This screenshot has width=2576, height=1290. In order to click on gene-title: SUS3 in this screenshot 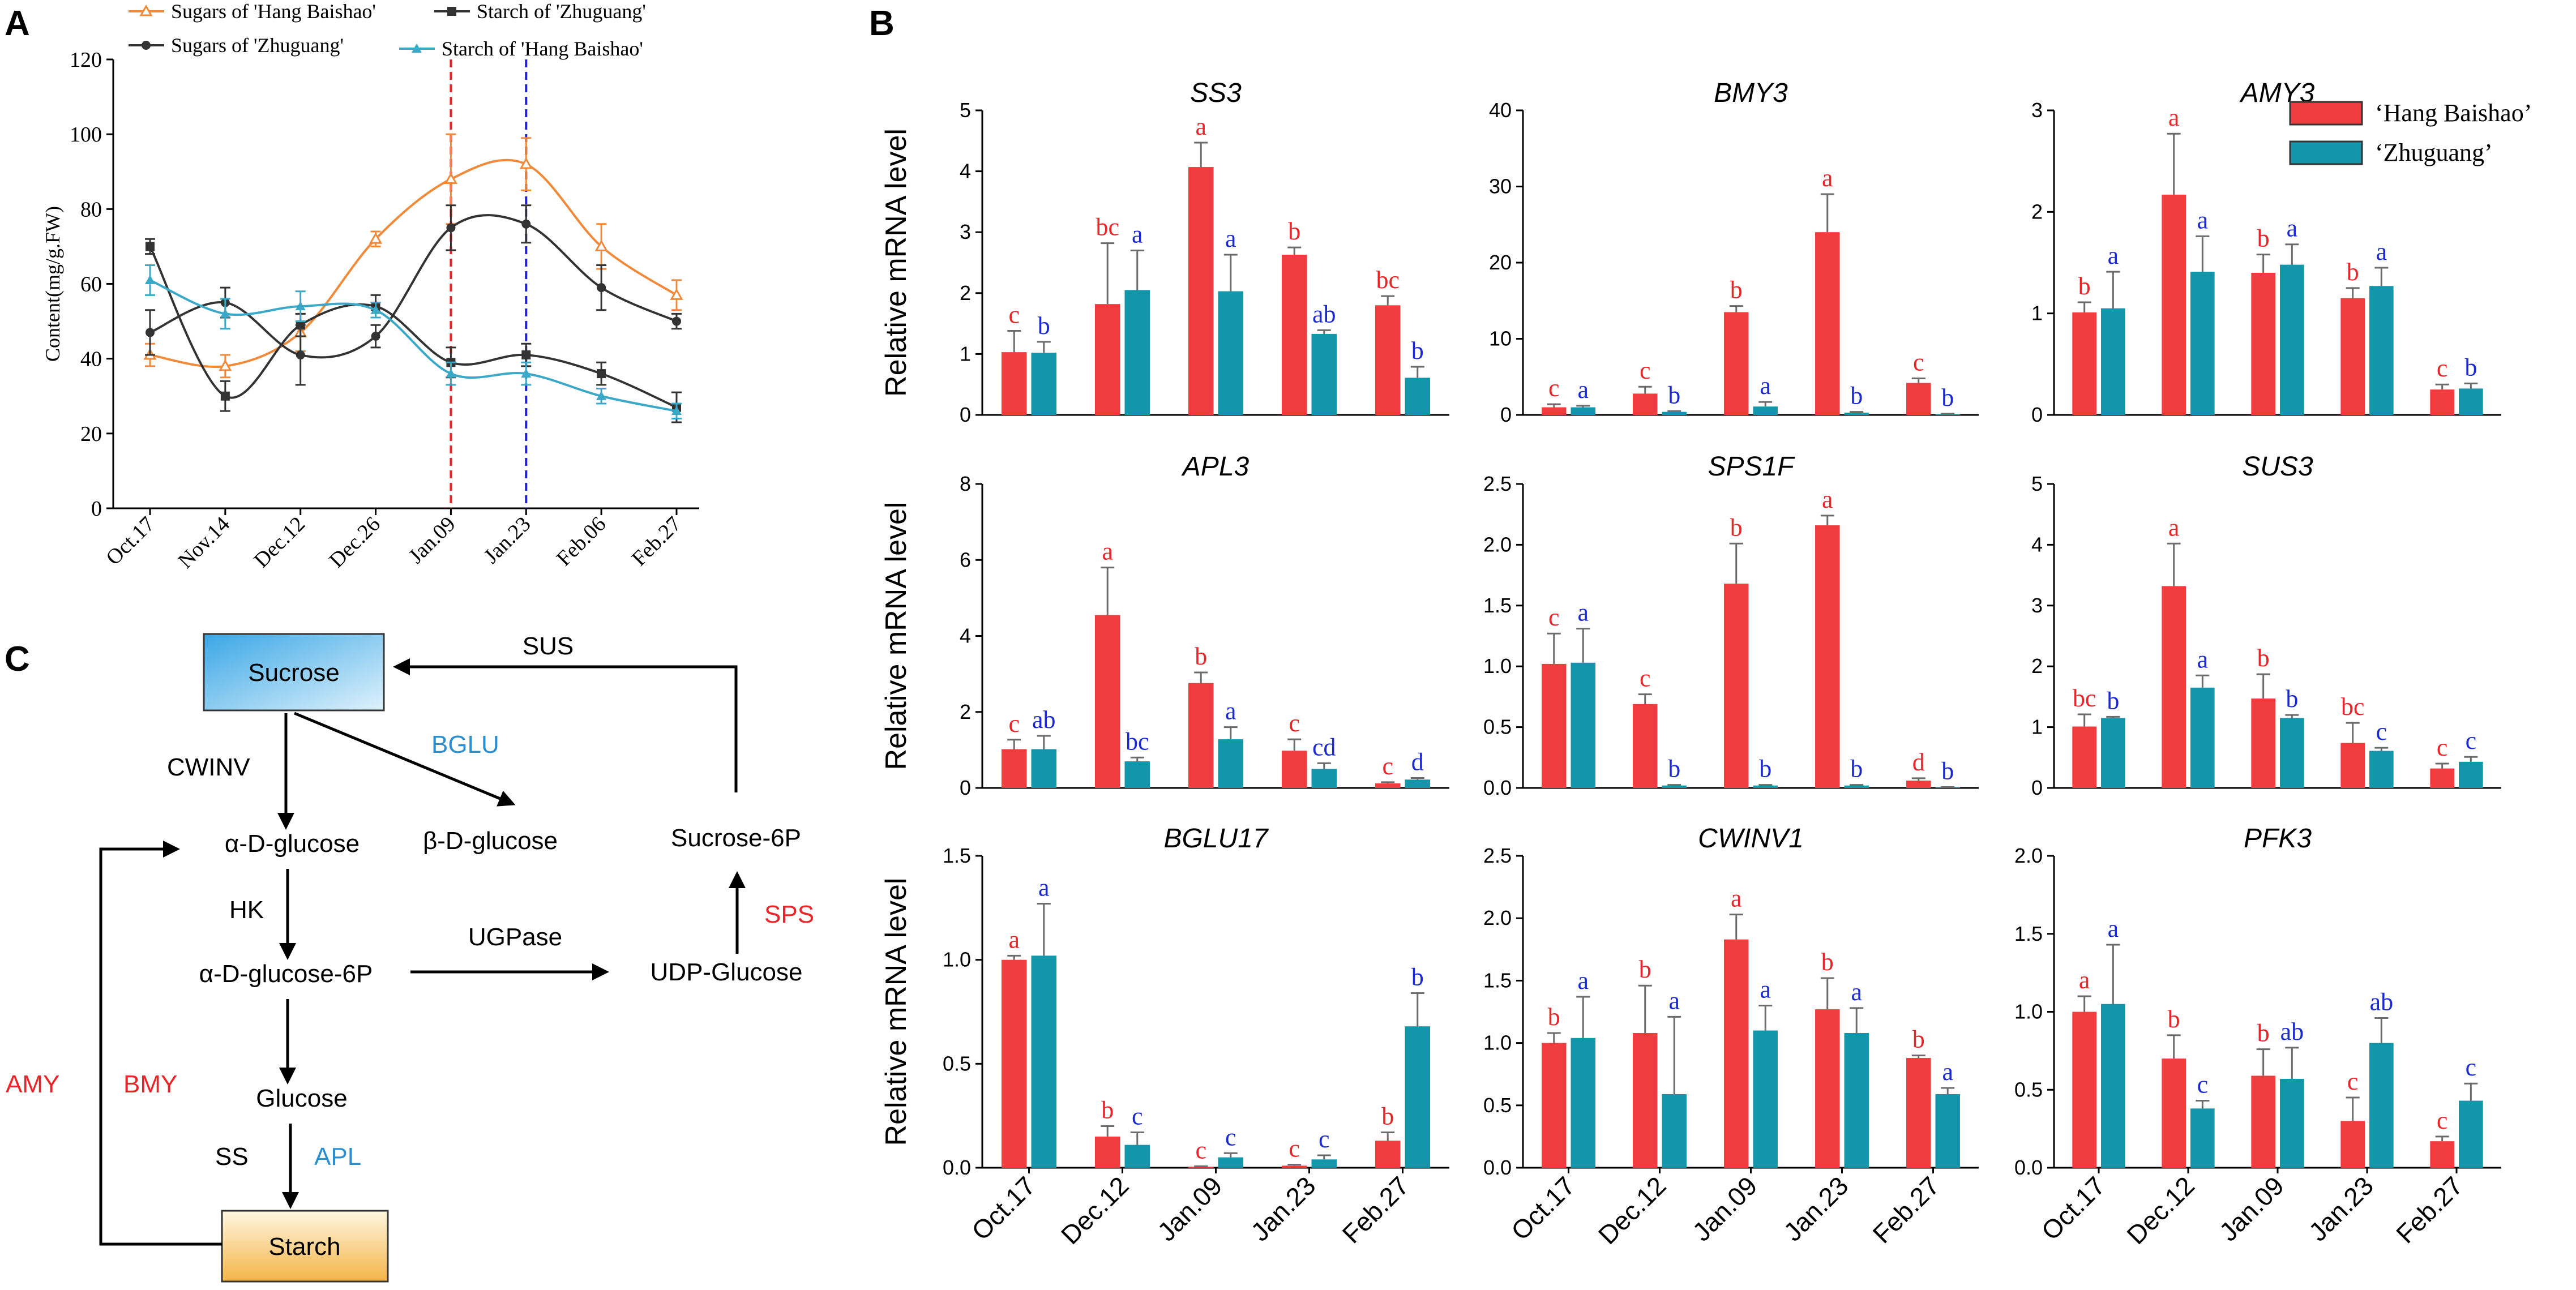, I will do `click(2277, 467)`.